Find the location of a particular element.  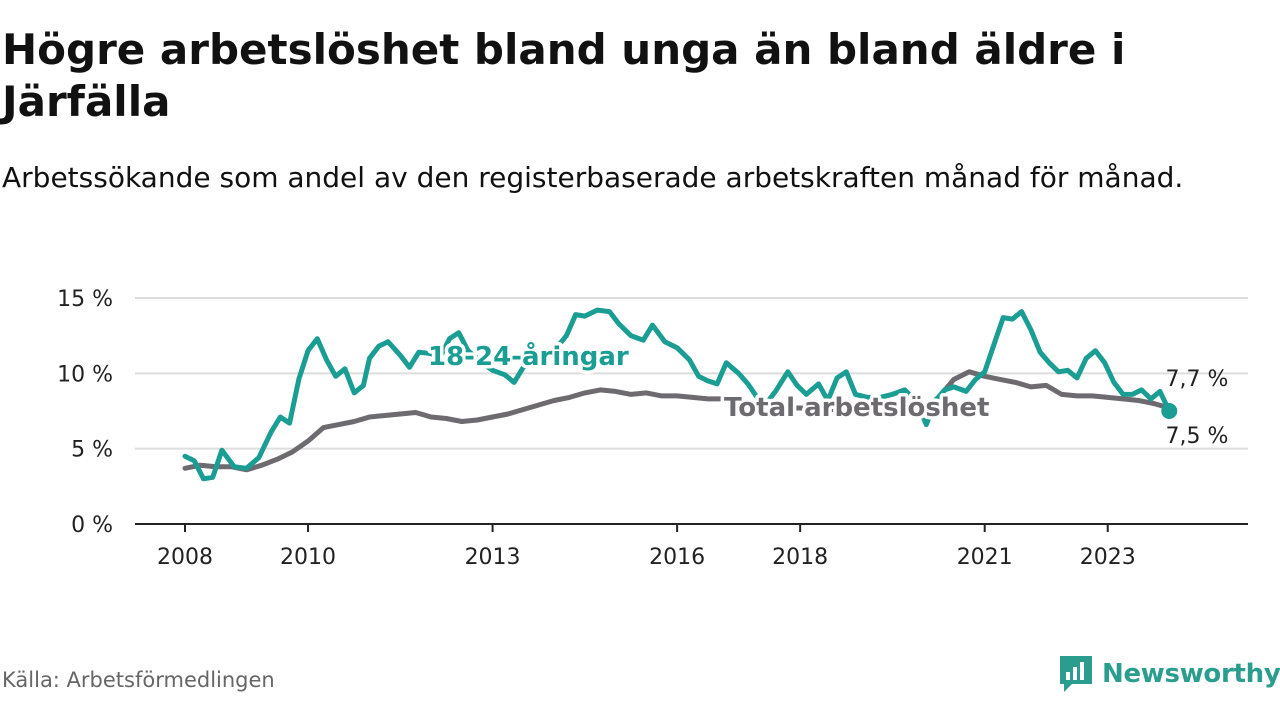

newsworthy-logo-icon is located at coordinates (1076, 674).